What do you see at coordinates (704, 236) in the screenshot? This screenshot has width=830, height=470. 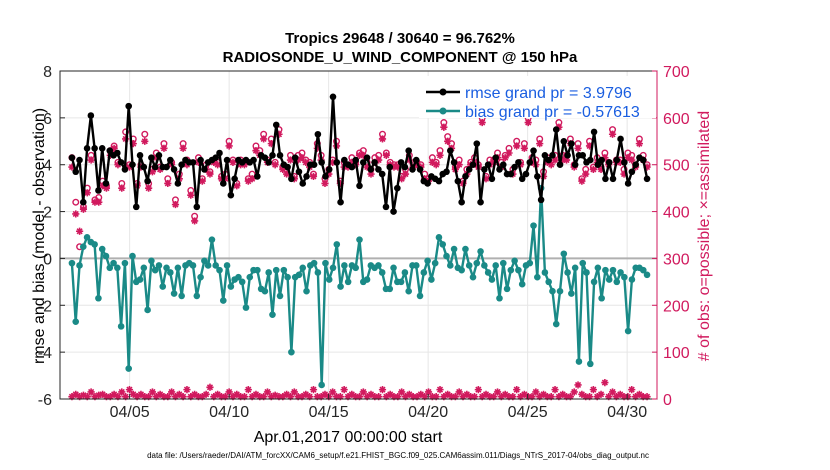 I see `y2-axis-label: # of obs: o=possible; ×=assimilated` at bounding box center [704, 236].